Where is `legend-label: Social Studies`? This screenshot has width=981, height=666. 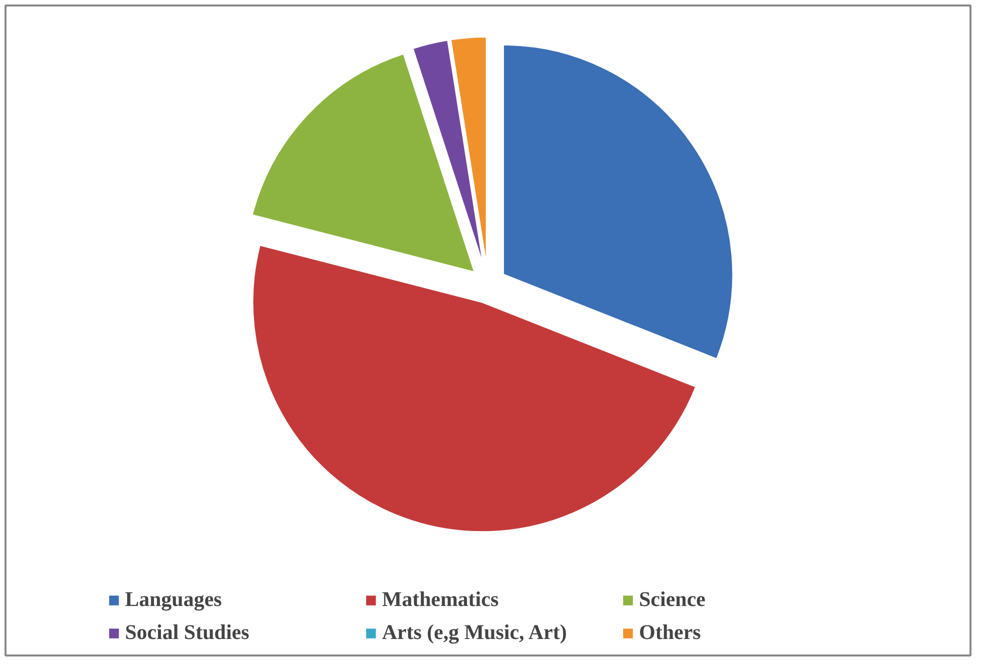 legend-label: Social Studies is located at coordinates (187, 632).